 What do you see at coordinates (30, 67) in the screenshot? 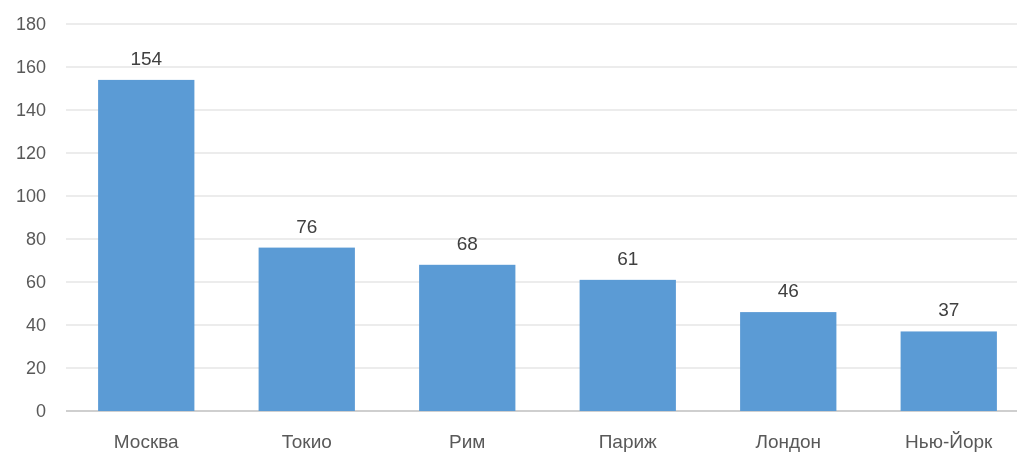
I see `y-tick-label: 160` at bounding box center [30, 67].